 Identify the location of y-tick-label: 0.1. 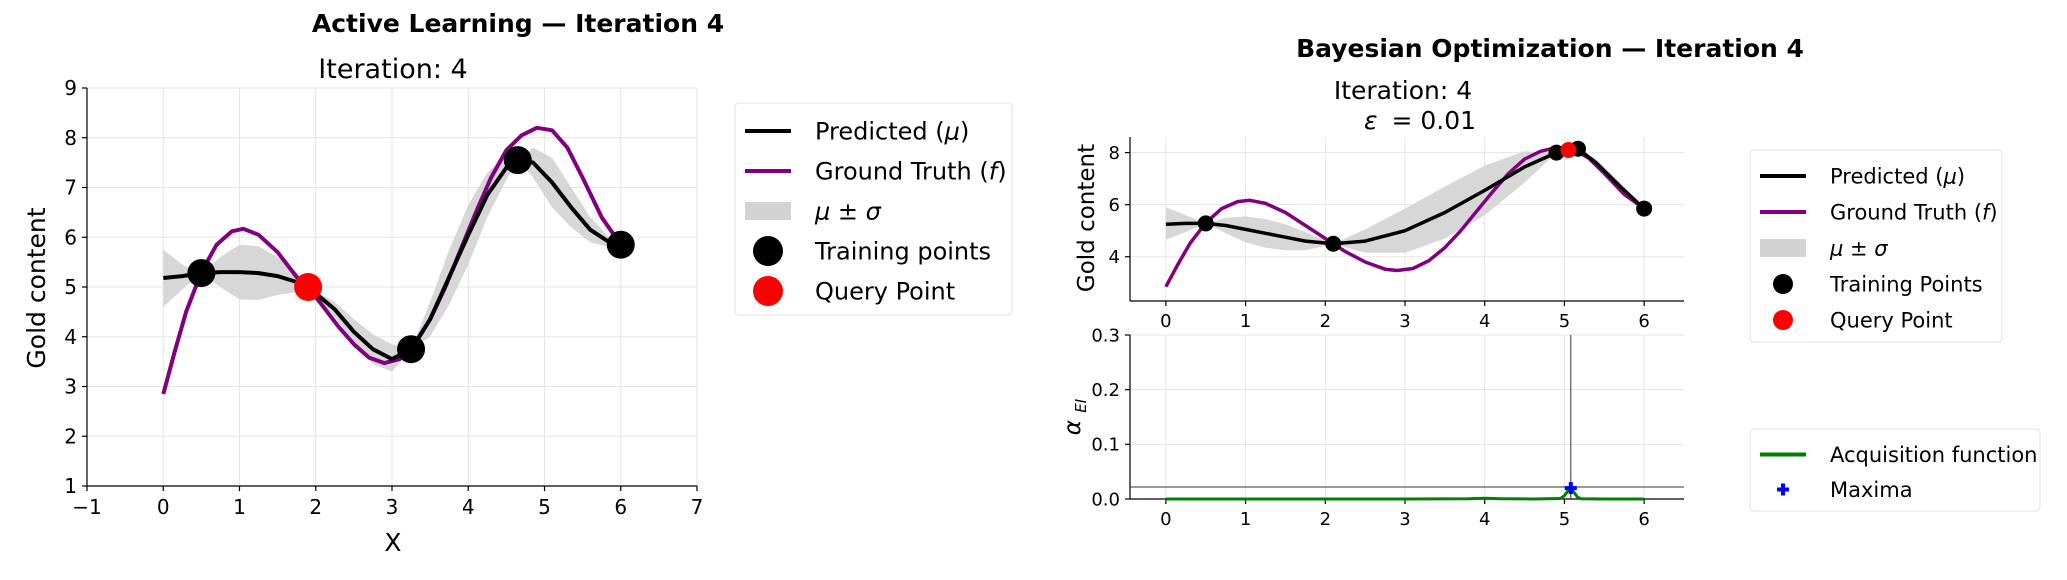
(1105, 445).